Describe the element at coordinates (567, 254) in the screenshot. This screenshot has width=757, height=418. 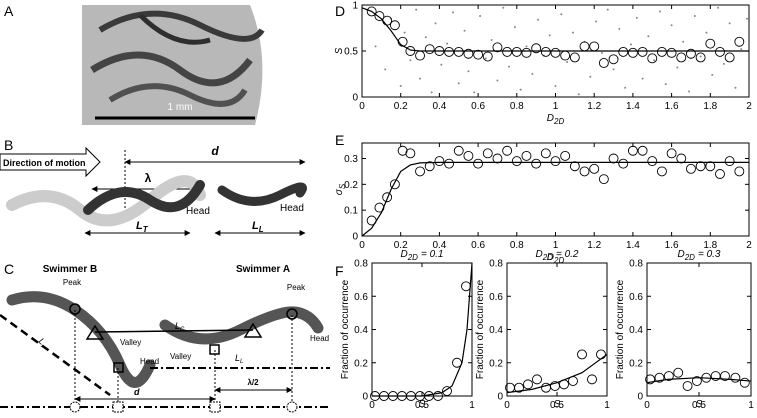
I see `chart-title-rest: = 0.2` at that location.